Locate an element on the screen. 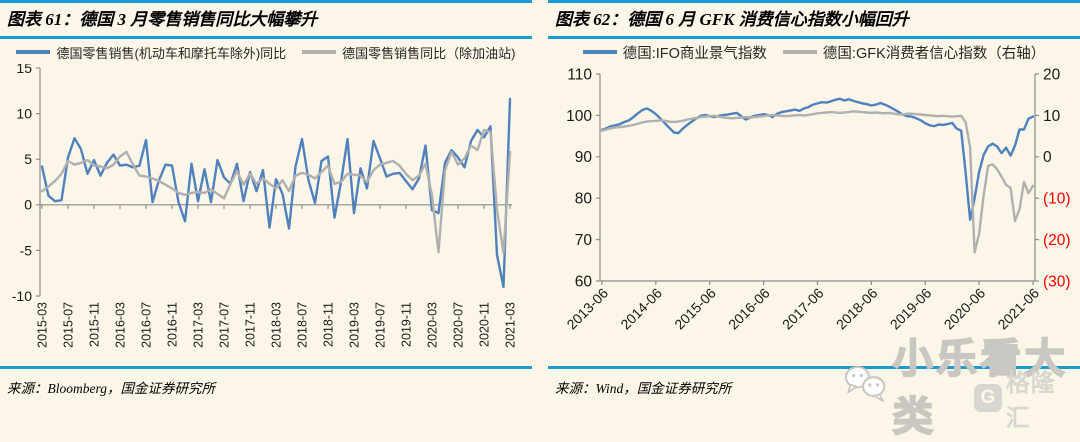 This screenshot has width=1080, height=442. legend-item: 德国零售销售(机动车和摩托车除外)同比 is located at coordinates (151, 52).